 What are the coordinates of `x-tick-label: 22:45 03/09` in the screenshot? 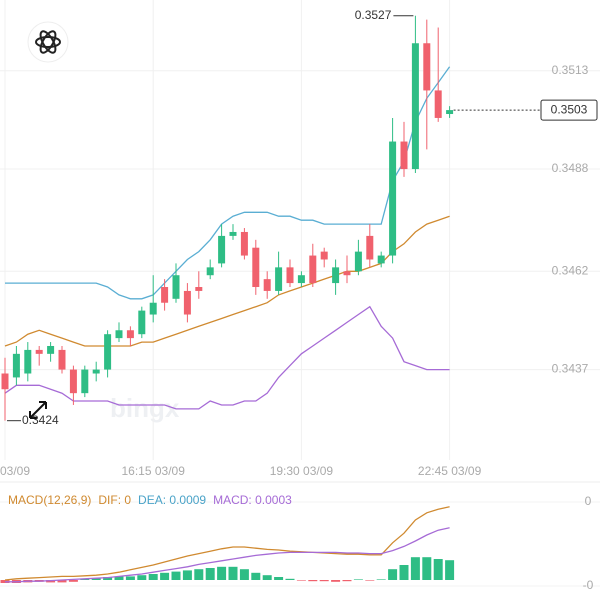 It's located at (450, 471).